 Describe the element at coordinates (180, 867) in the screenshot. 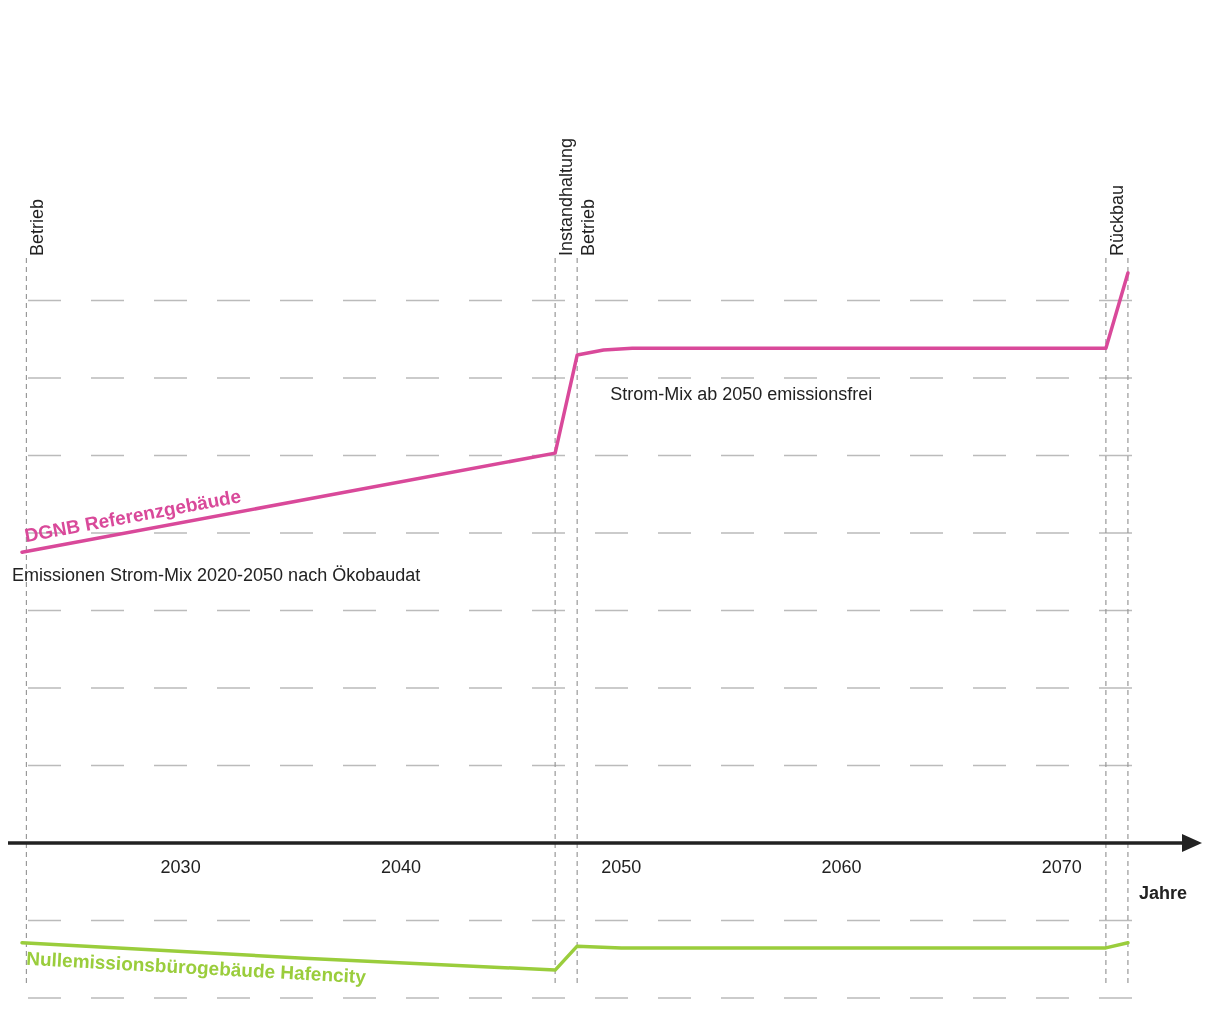

I see `x-tick-label: 2030` at that location.